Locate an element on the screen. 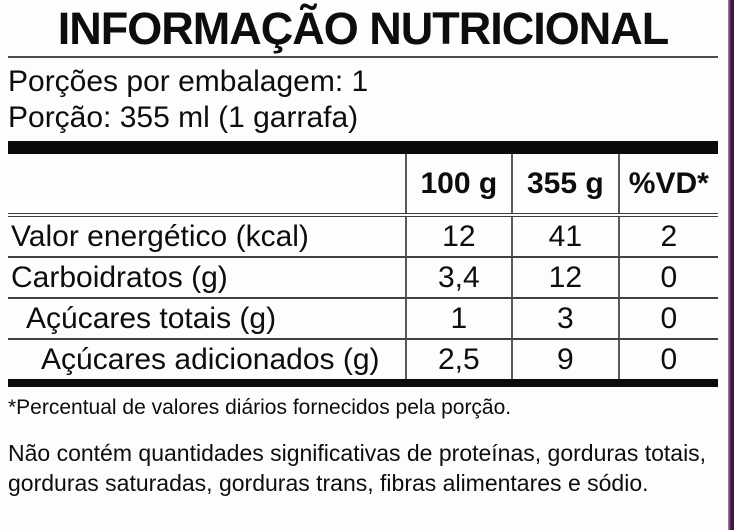 Image resolution: width=734 pixels, height=530 pixels. thick-divider-top is located at coordinates (363, 147).